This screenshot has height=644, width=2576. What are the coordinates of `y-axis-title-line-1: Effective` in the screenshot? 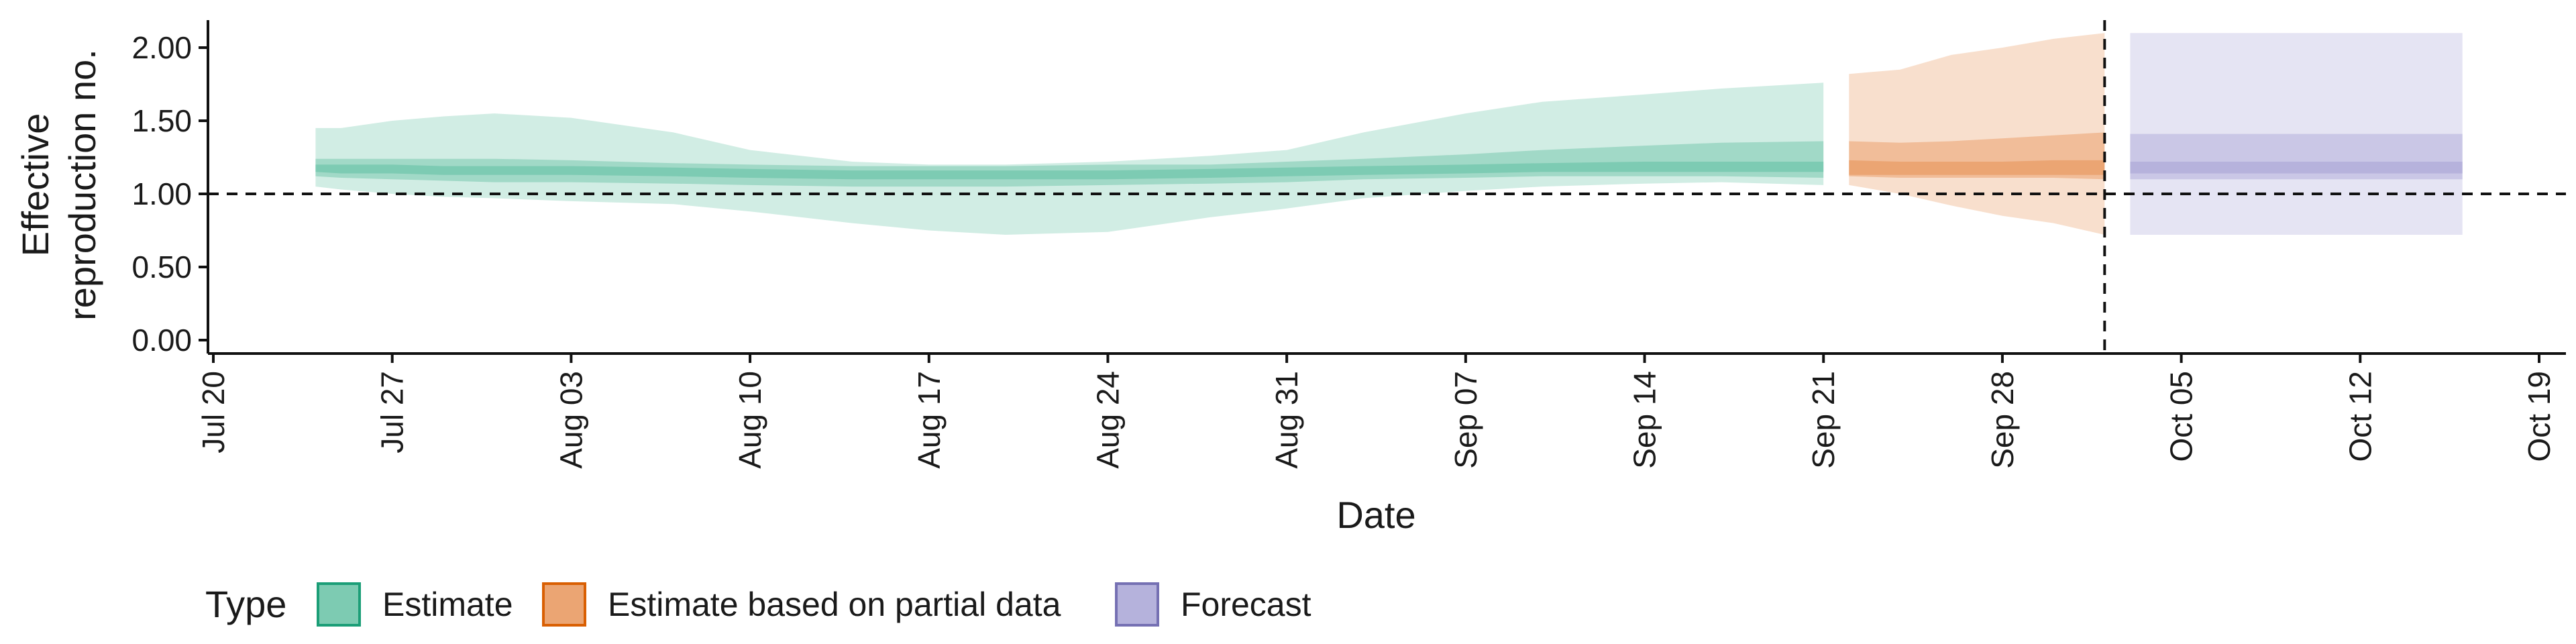 It's located at (35, 185).